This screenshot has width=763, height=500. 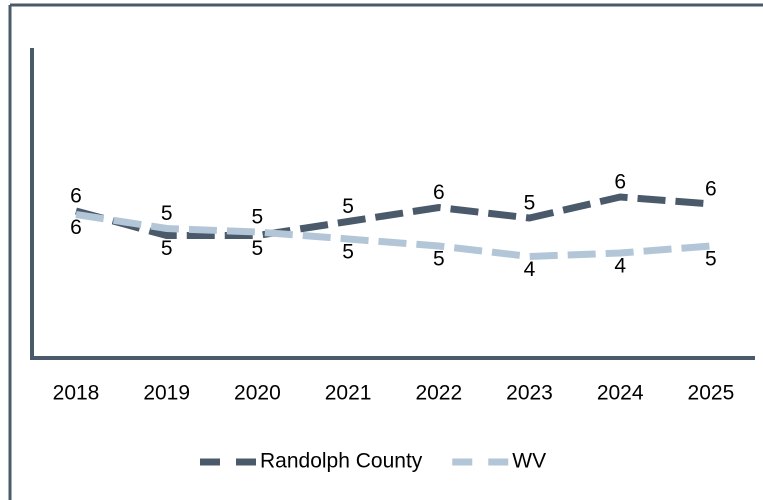 What do you see at coordinates (348, 393) in the screenshot?
I see `x-tick-label: 2021` at bounding box center [348, 393].